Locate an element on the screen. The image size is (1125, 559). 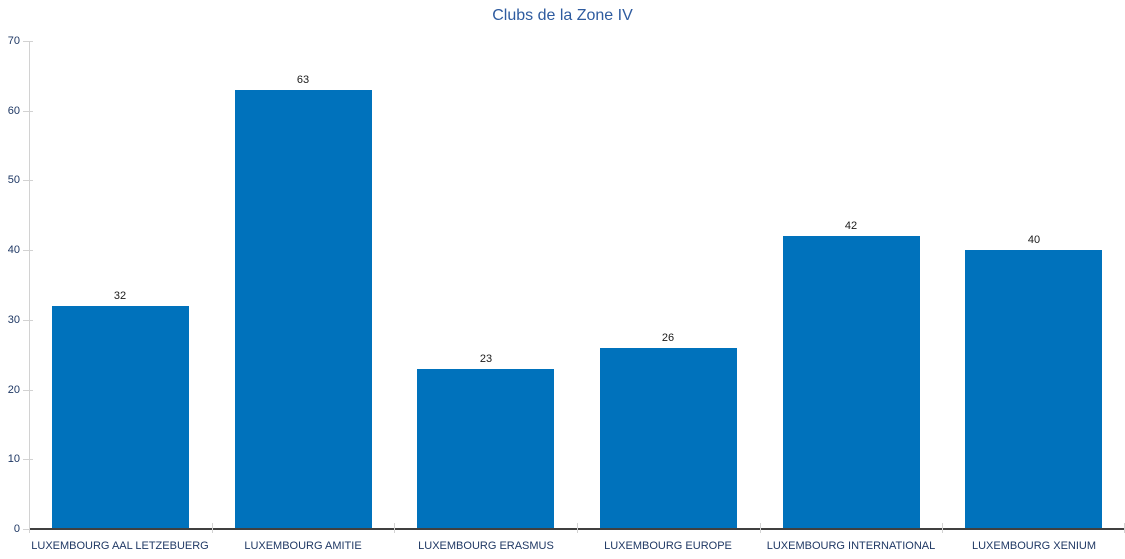
category-label: LUXEMBOURG INTERNATIONAL is located at coordinates (851, 546).